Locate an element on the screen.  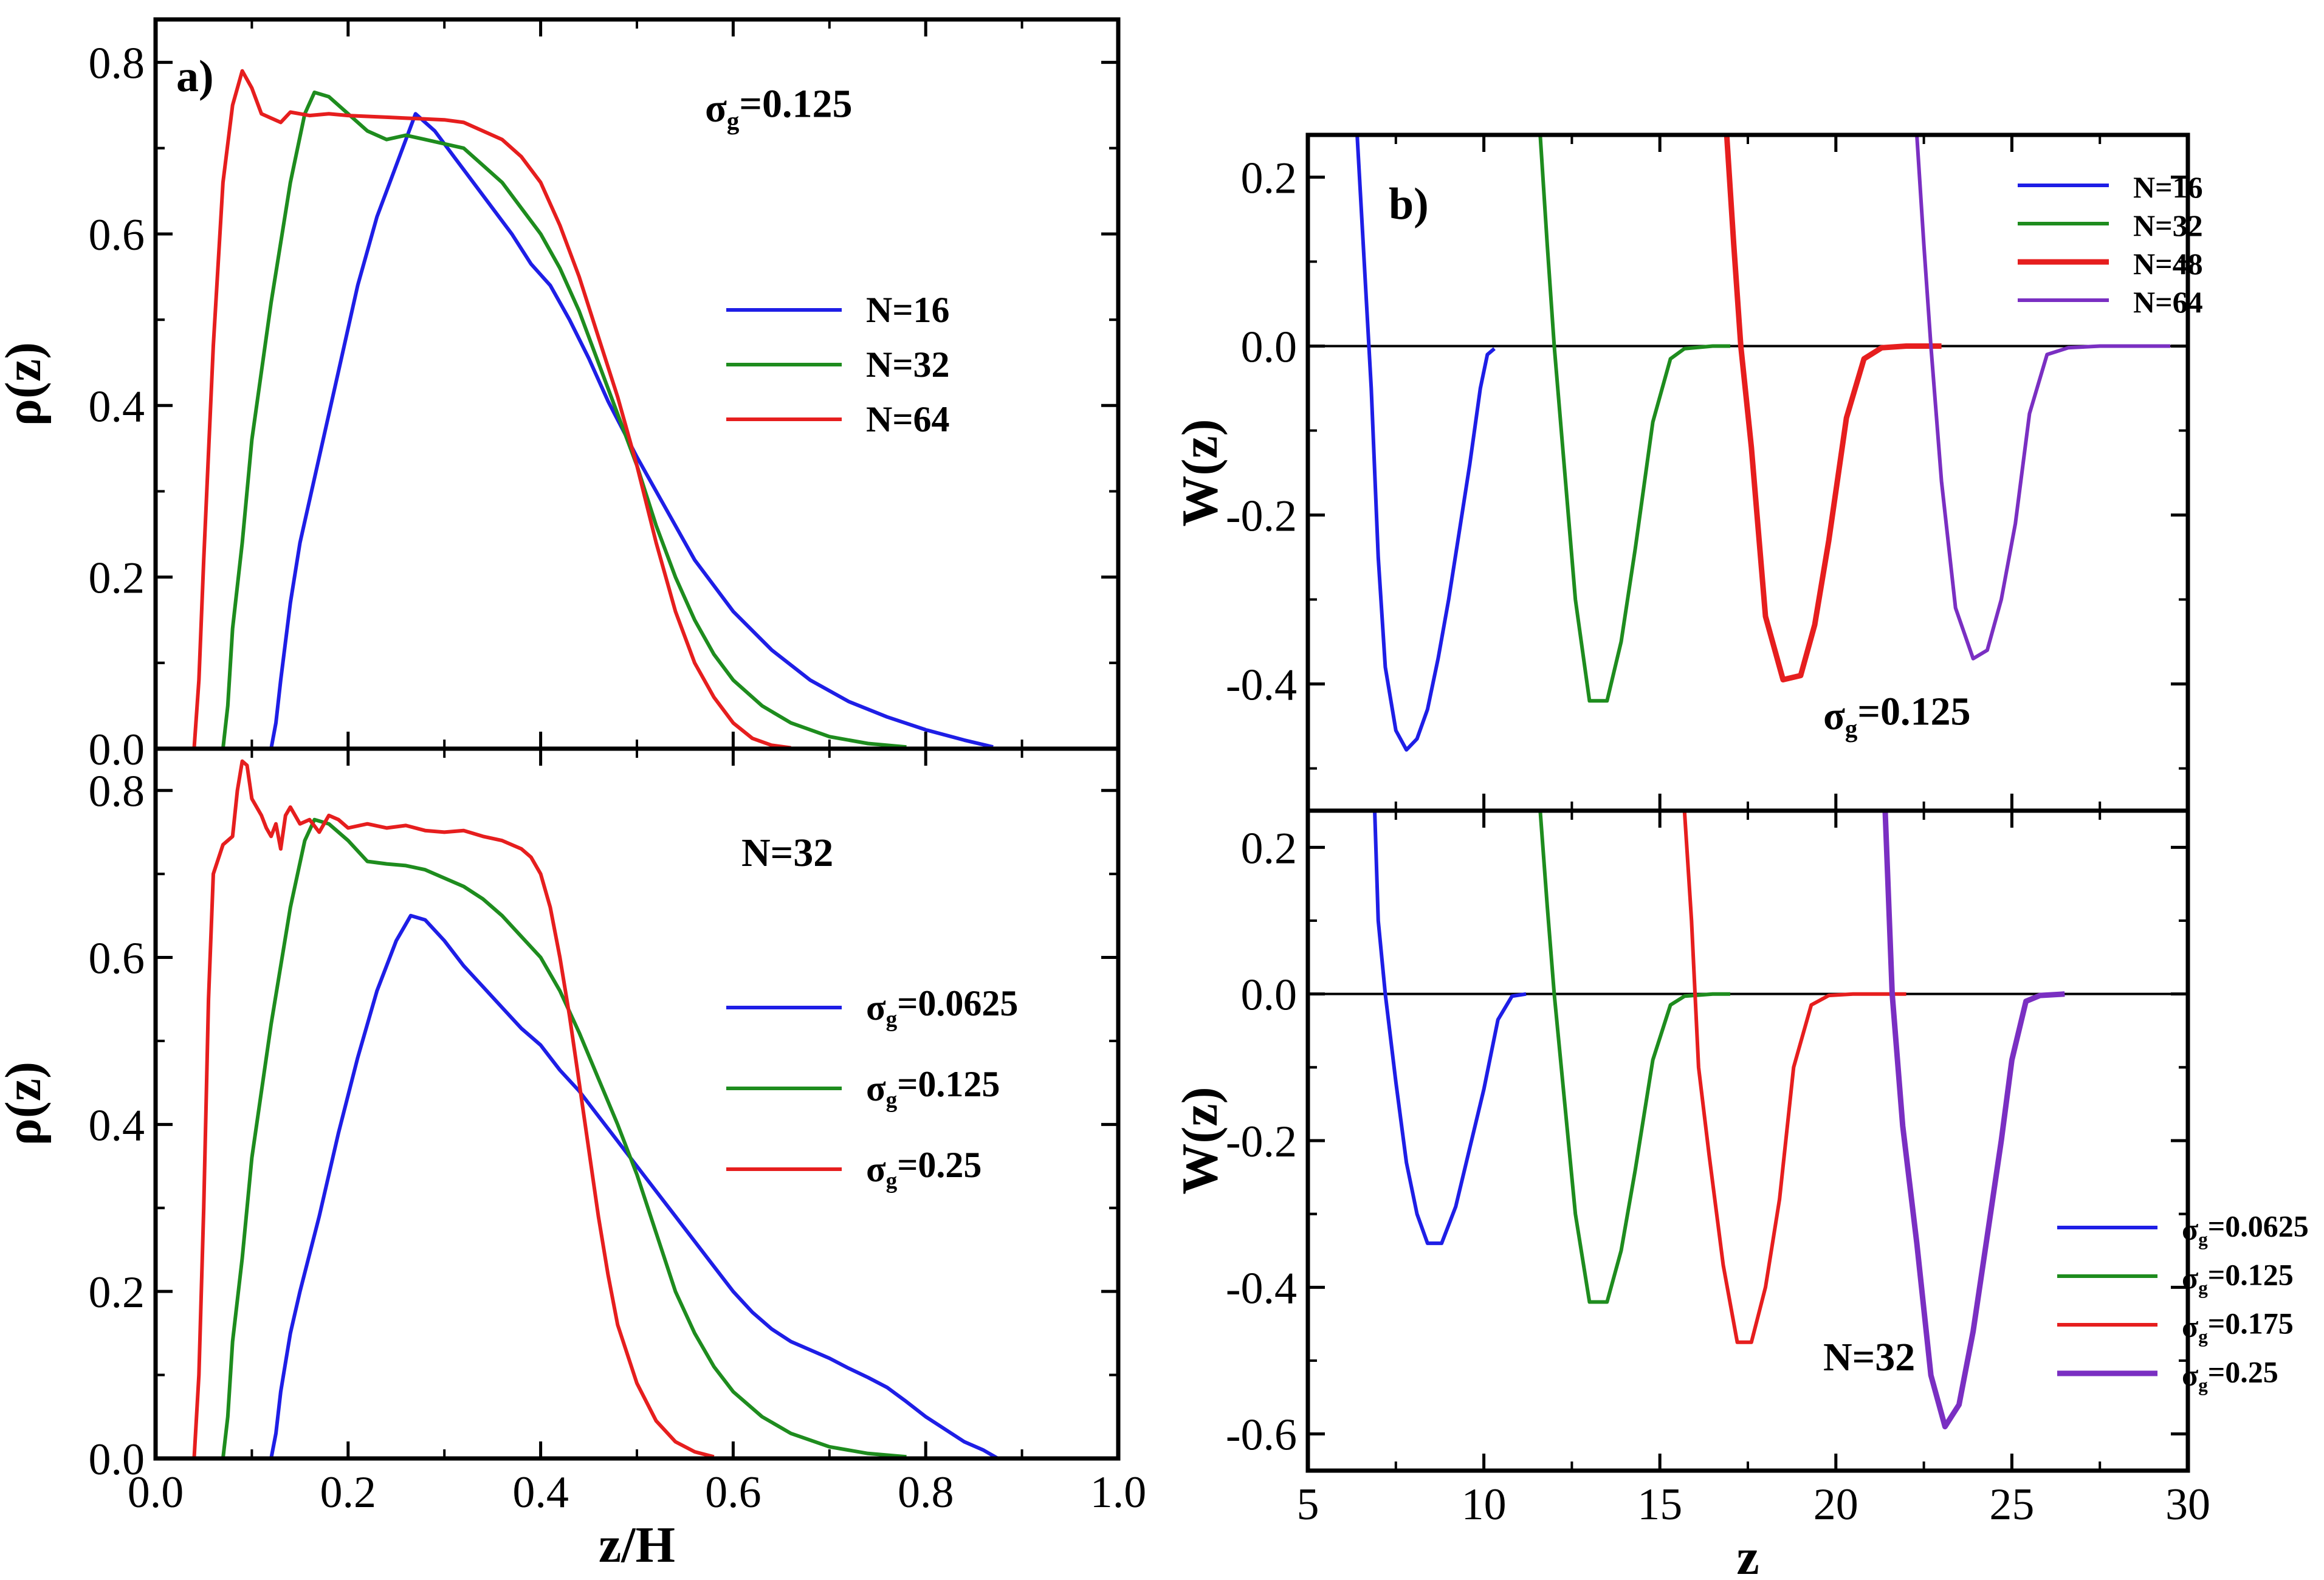
x-axis-title: z is located at coordinates (1747, 1554).